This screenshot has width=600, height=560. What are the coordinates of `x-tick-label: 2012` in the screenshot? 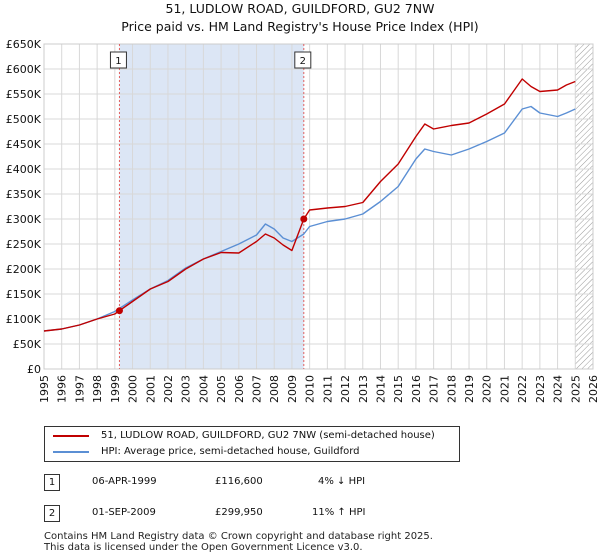 It's located at (345, 389).